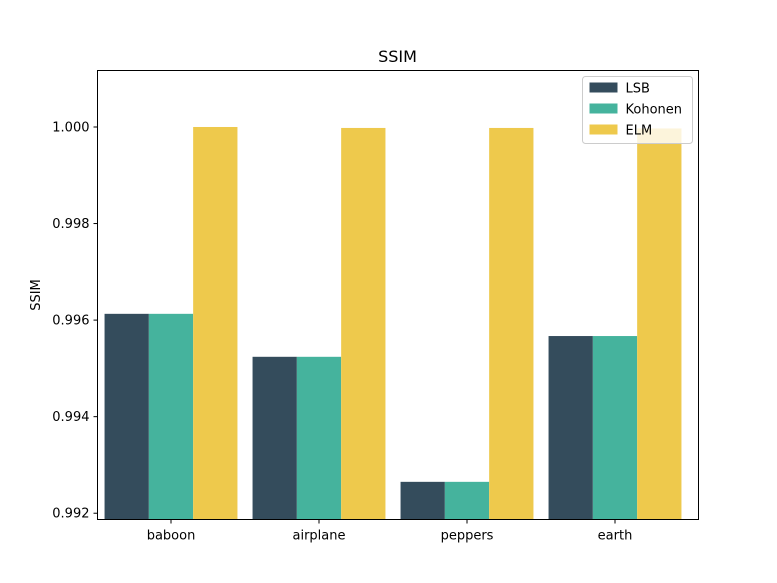 The image size is (777, 583). I want to click on legend-label-kohonen: Kohonen, so click(654, 110).